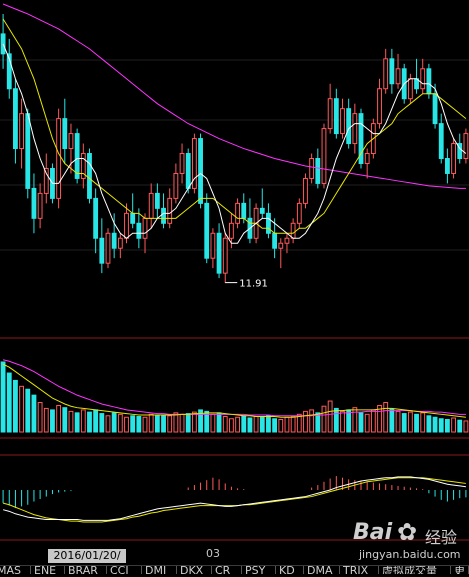 Image resolution: width=469 pixels, height=577 pixels. What do you see at coordinates (407, 532) in the screenshot?
I see `paw-icon: ✿` at bounding box center [407, 532].